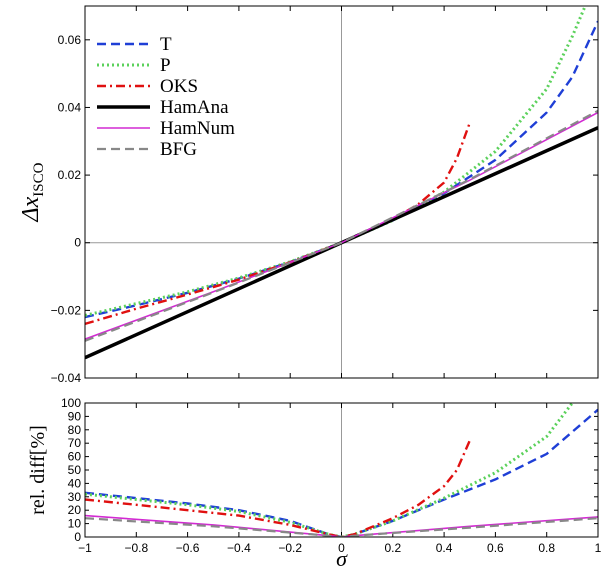  I want to click on bottom-xtick-label: 0, so click(341, 548).